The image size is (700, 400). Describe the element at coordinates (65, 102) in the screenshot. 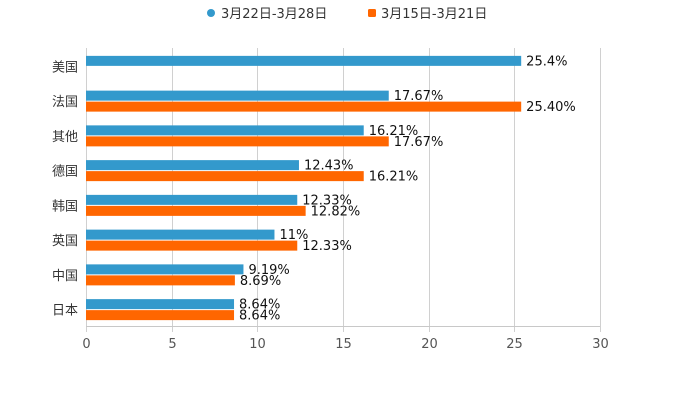

I see `category-label-2: 法国` at that location.